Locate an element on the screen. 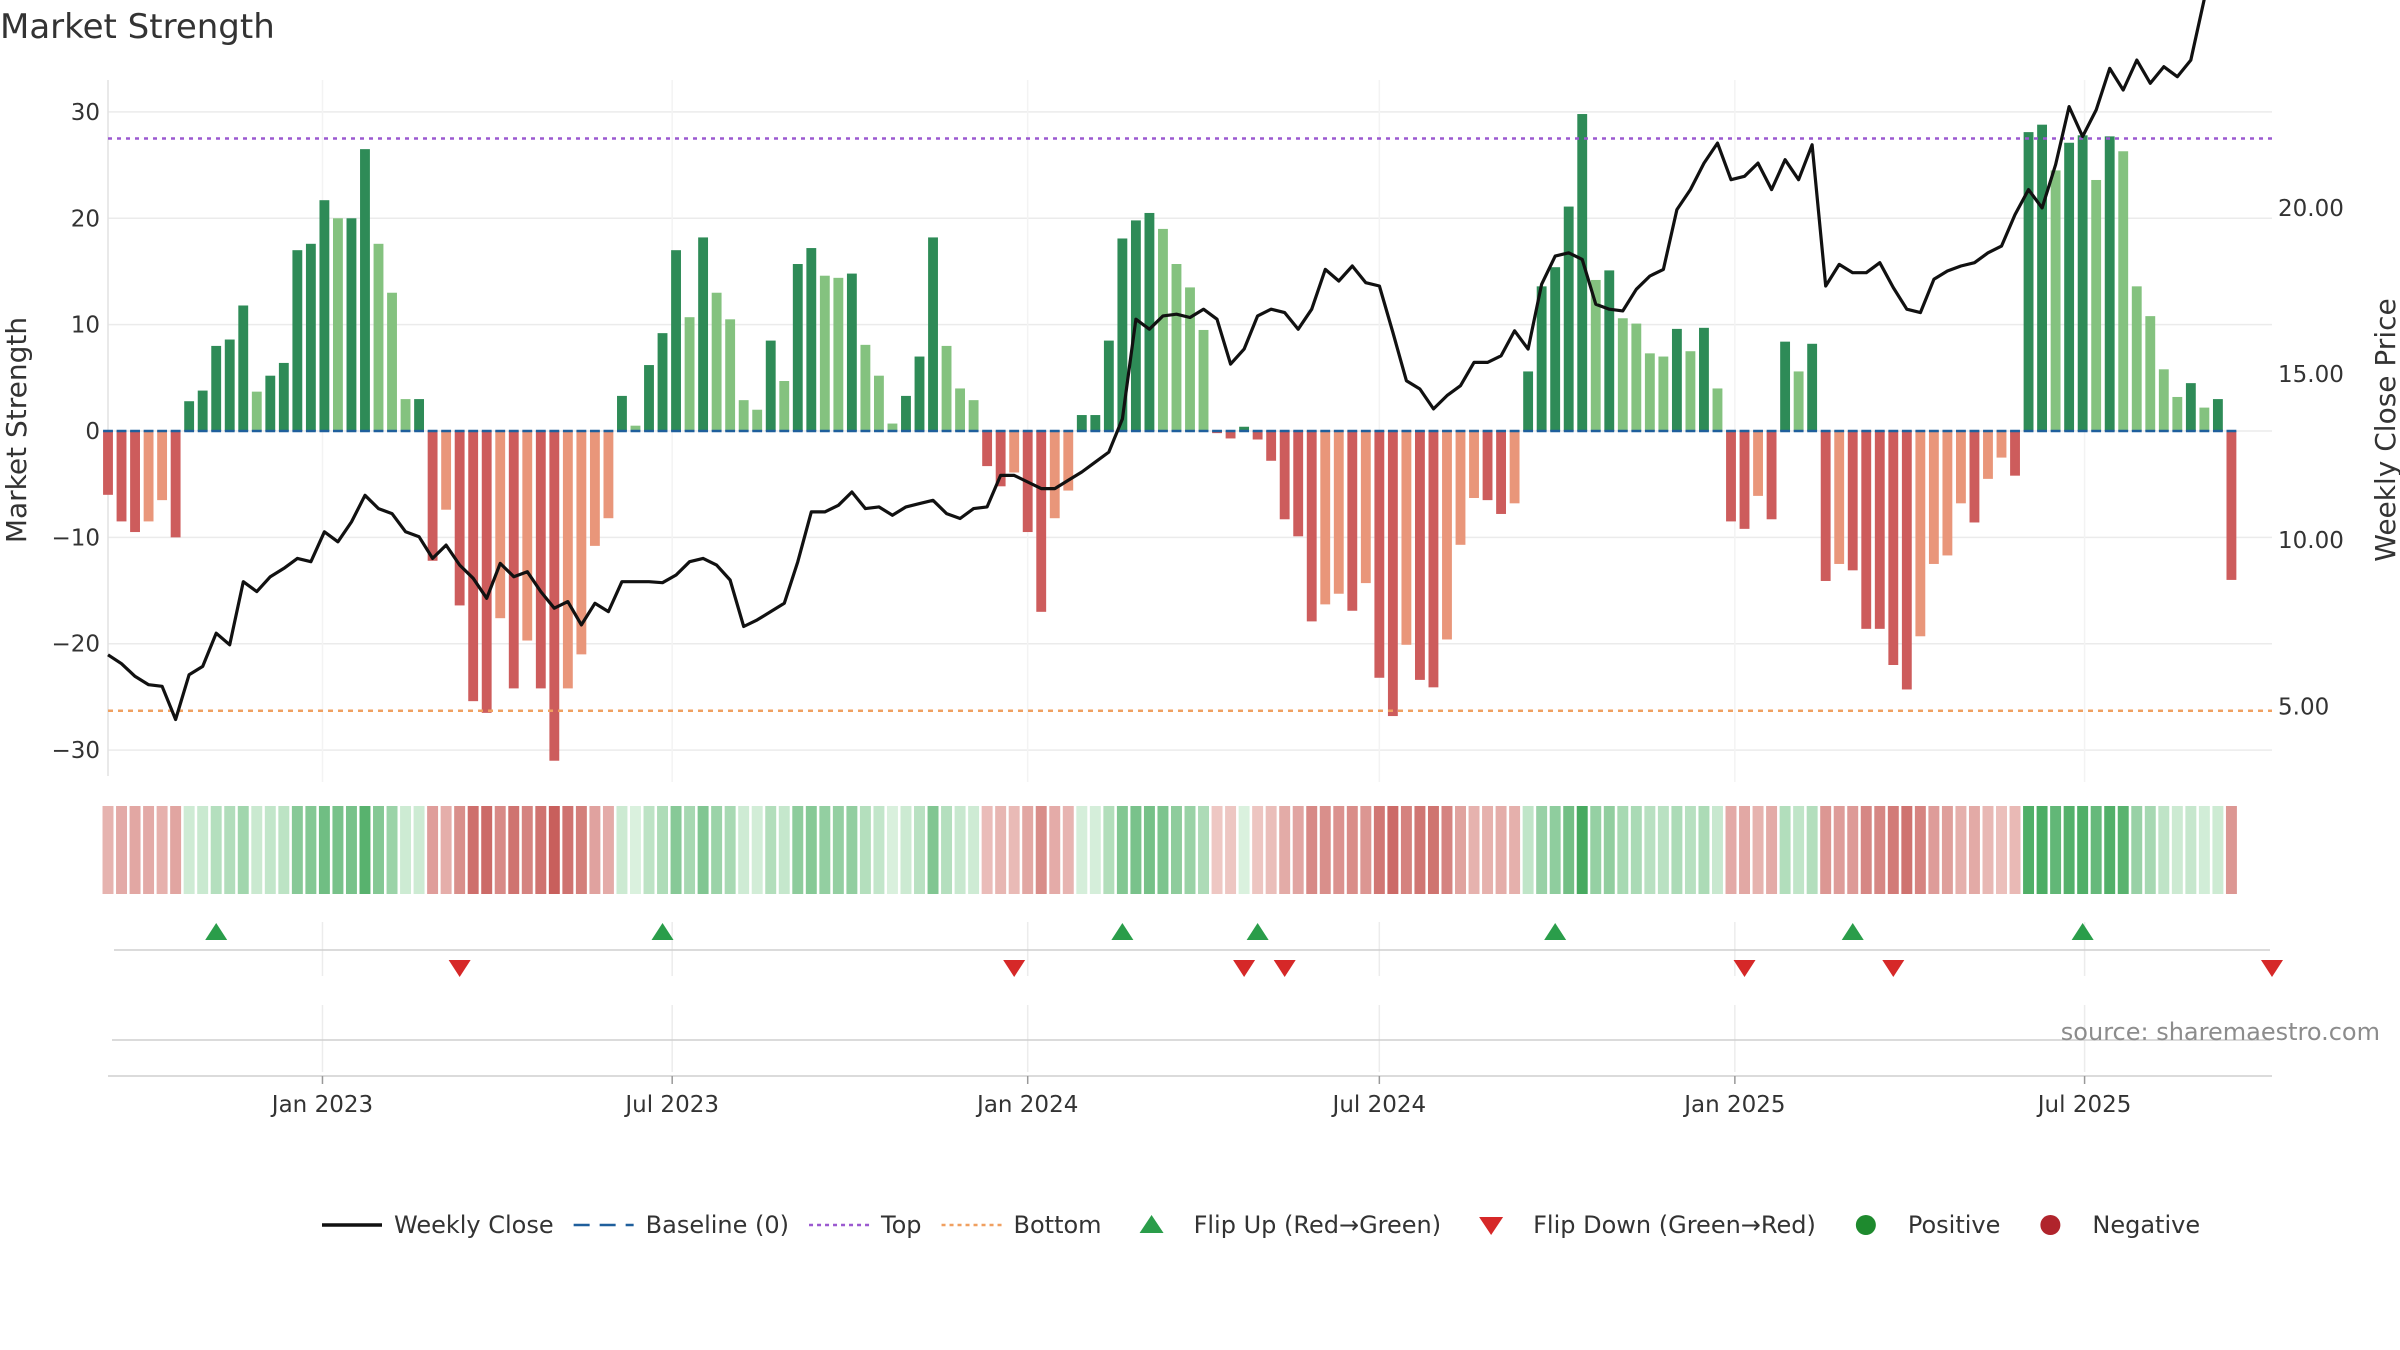 The height and width of the screenshot is (1350, 2400). y-tick-label: −30 is located at coordinates (75, 751).